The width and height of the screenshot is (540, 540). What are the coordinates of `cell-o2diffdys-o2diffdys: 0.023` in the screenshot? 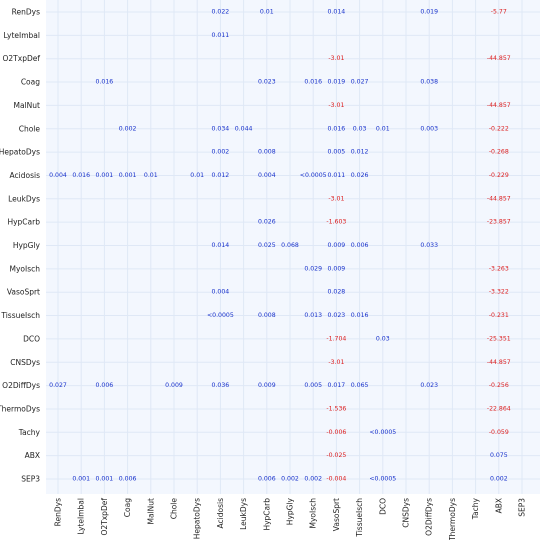 It's located at (429, 385).